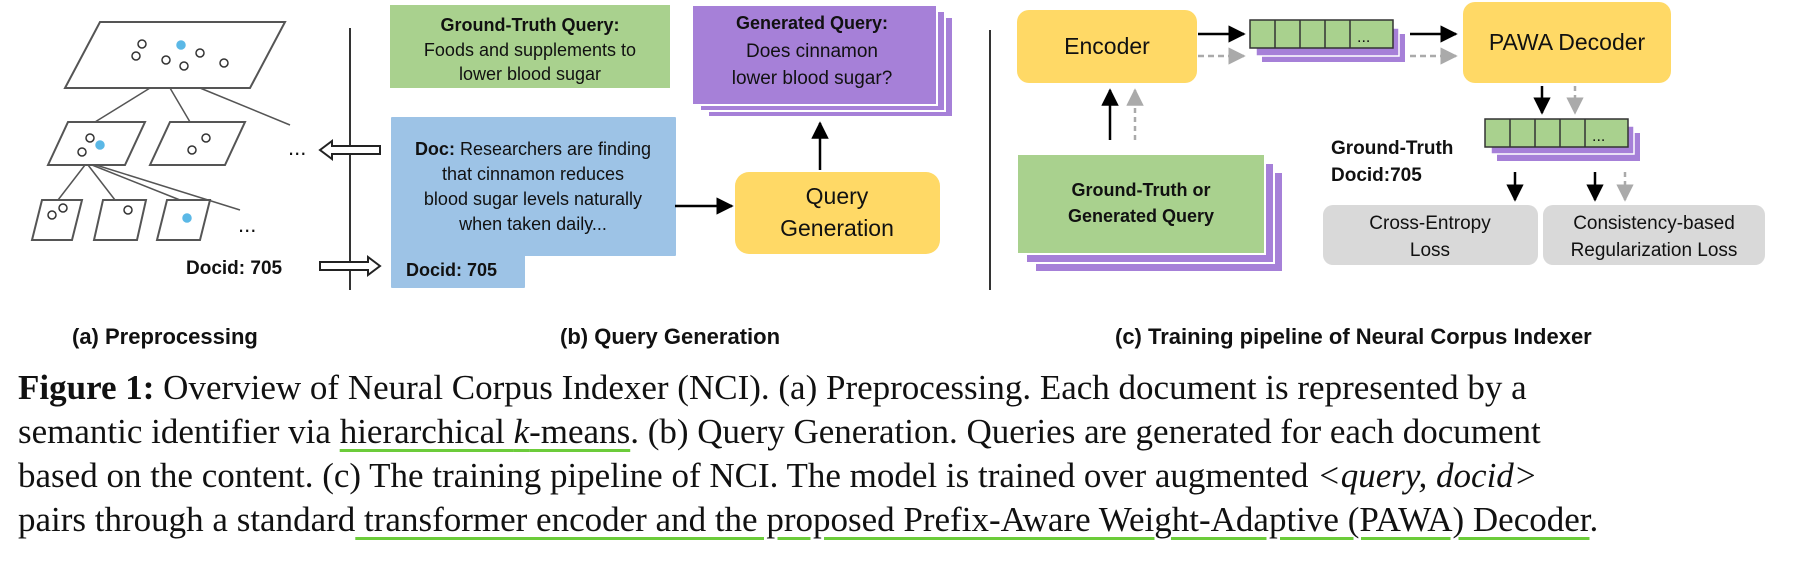 The image size is (1810, 564). What do you see at coordinates (179, 431) in the screenshot?
I see `caption-l2-pre: semantic identifier via` at bounding box center [179, 431].